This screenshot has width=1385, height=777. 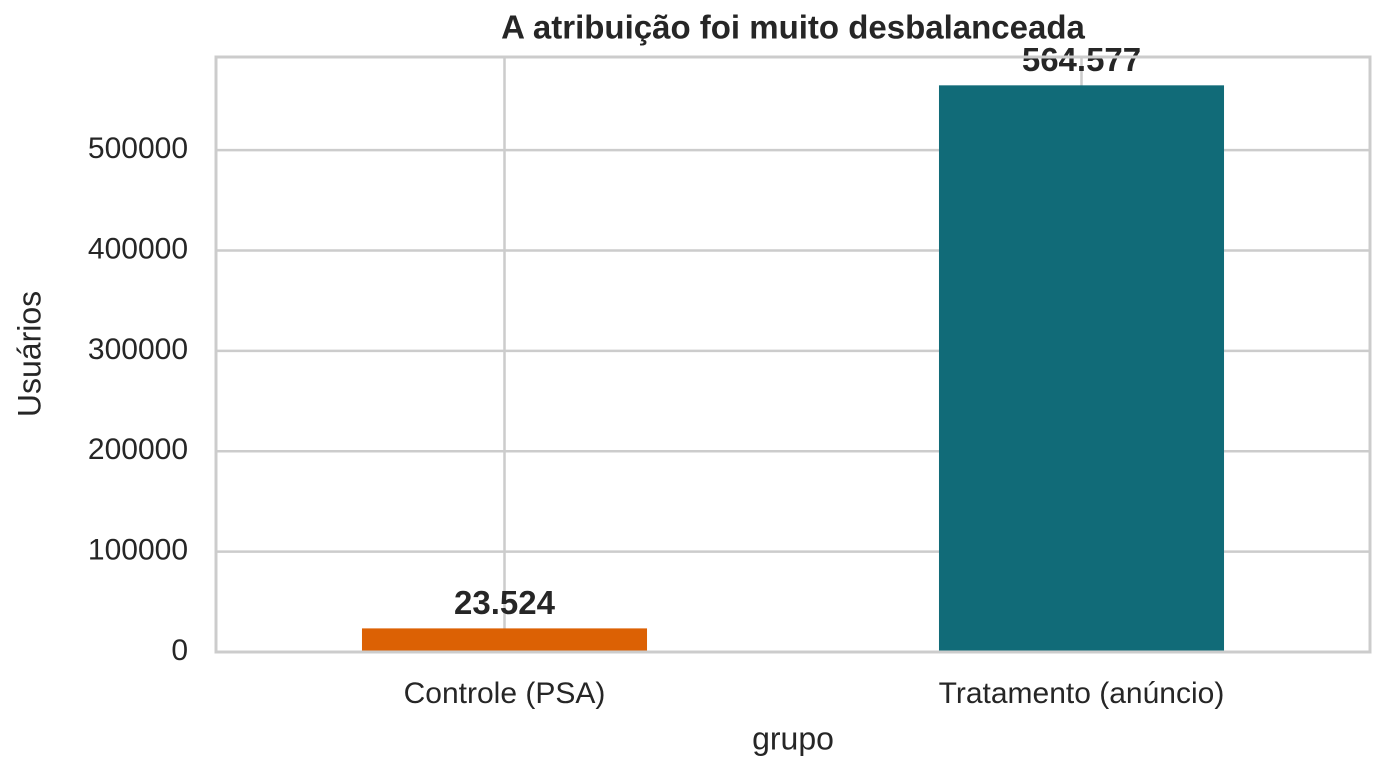 I want to click on chart-title: A atribuição foi muito desbalanceada, so click(x=793, y=27).